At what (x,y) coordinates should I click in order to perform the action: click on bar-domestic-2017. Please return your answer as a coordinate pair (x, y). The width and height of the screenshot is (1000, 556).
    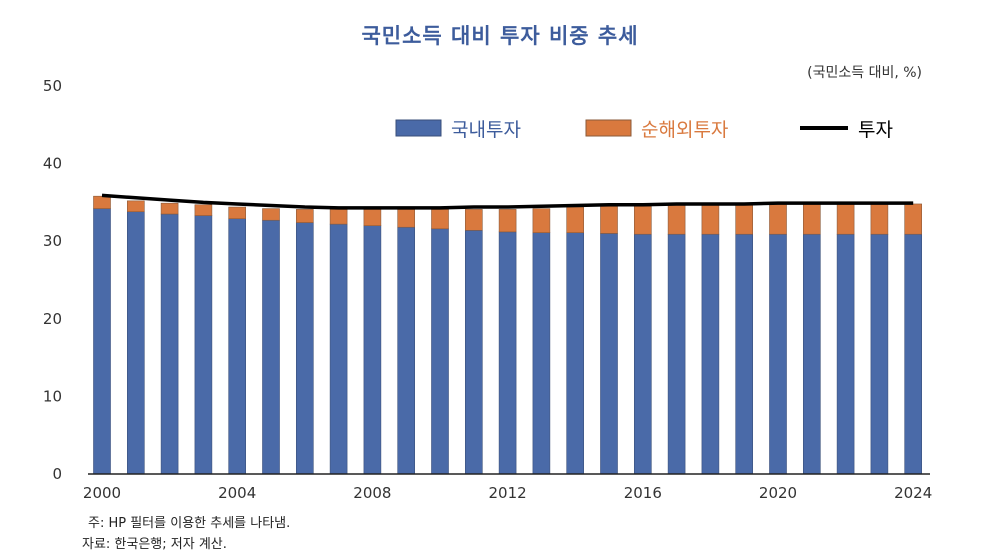
    Looking at the image, I should click on (676, 354).